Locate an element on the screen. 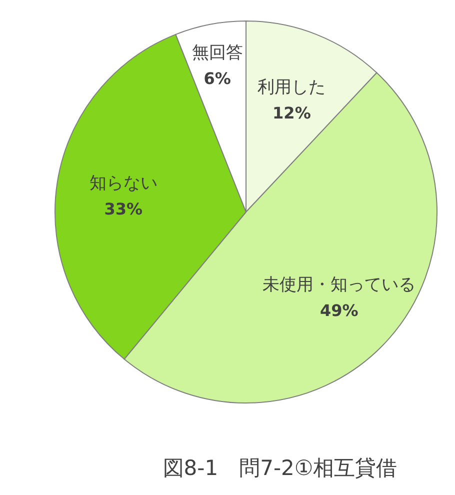  slice-label: 知らない is located at coordinates (123, 184).